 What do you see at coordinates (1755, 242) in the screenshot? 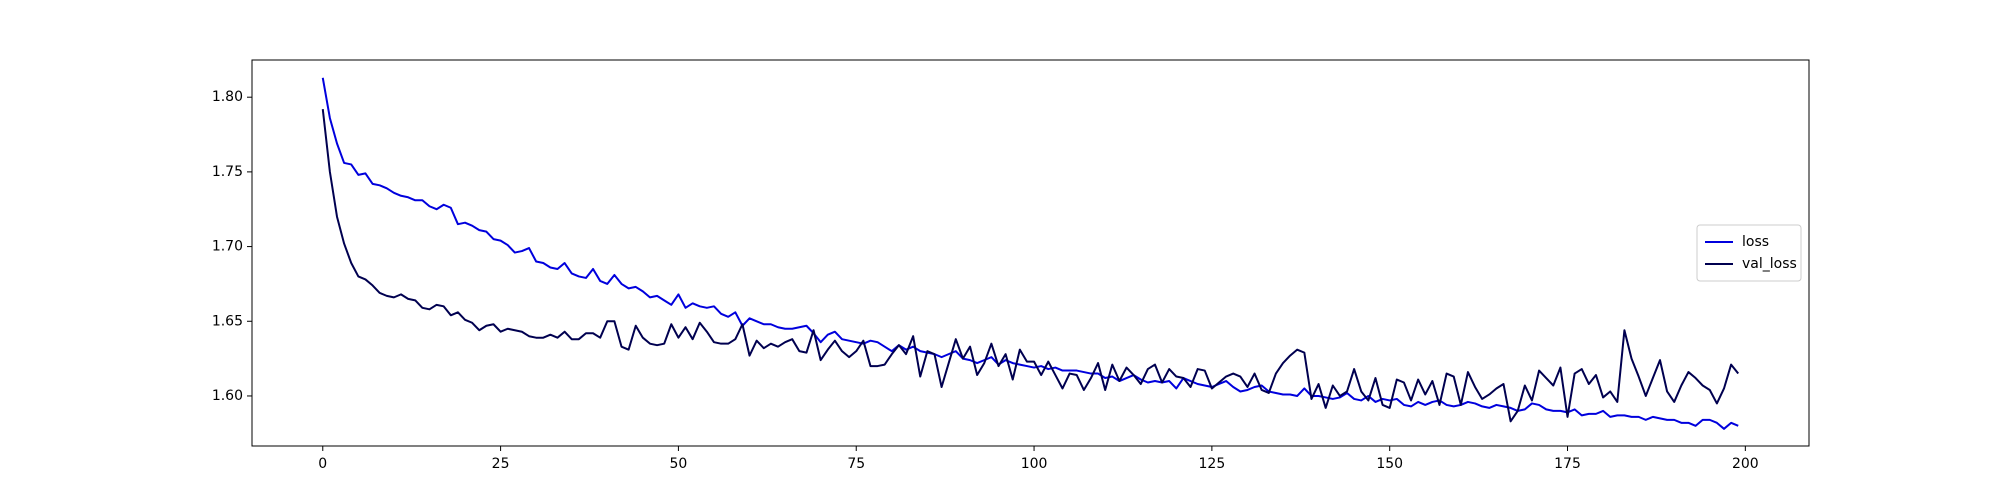
I see `legend-label: loss` at bounding box center [1755, 242].